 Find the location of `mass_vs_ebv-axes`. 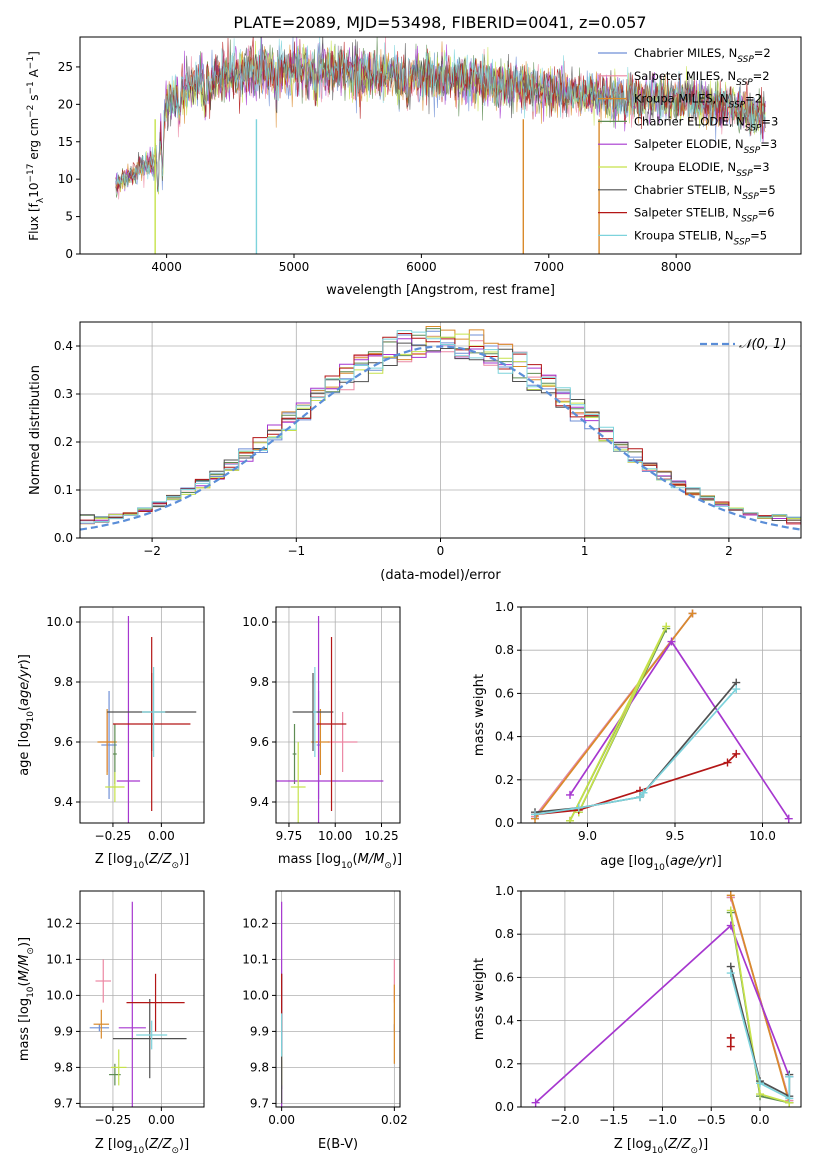

mass_vs_ebv-axes is located at coordinates (338, 999).